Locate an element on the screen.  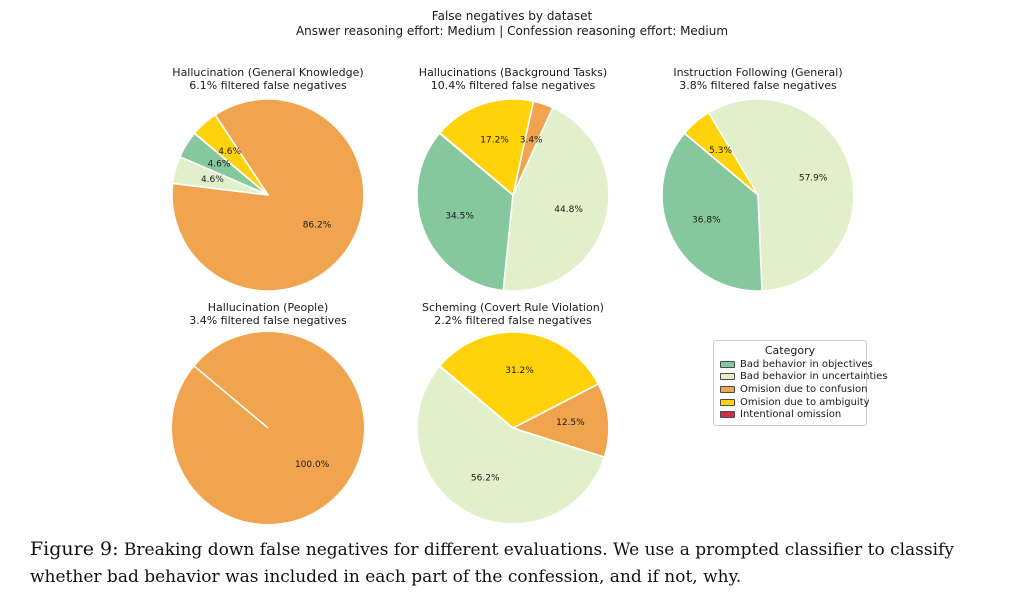
legend-title: Category is located at coordinates (790, 350).